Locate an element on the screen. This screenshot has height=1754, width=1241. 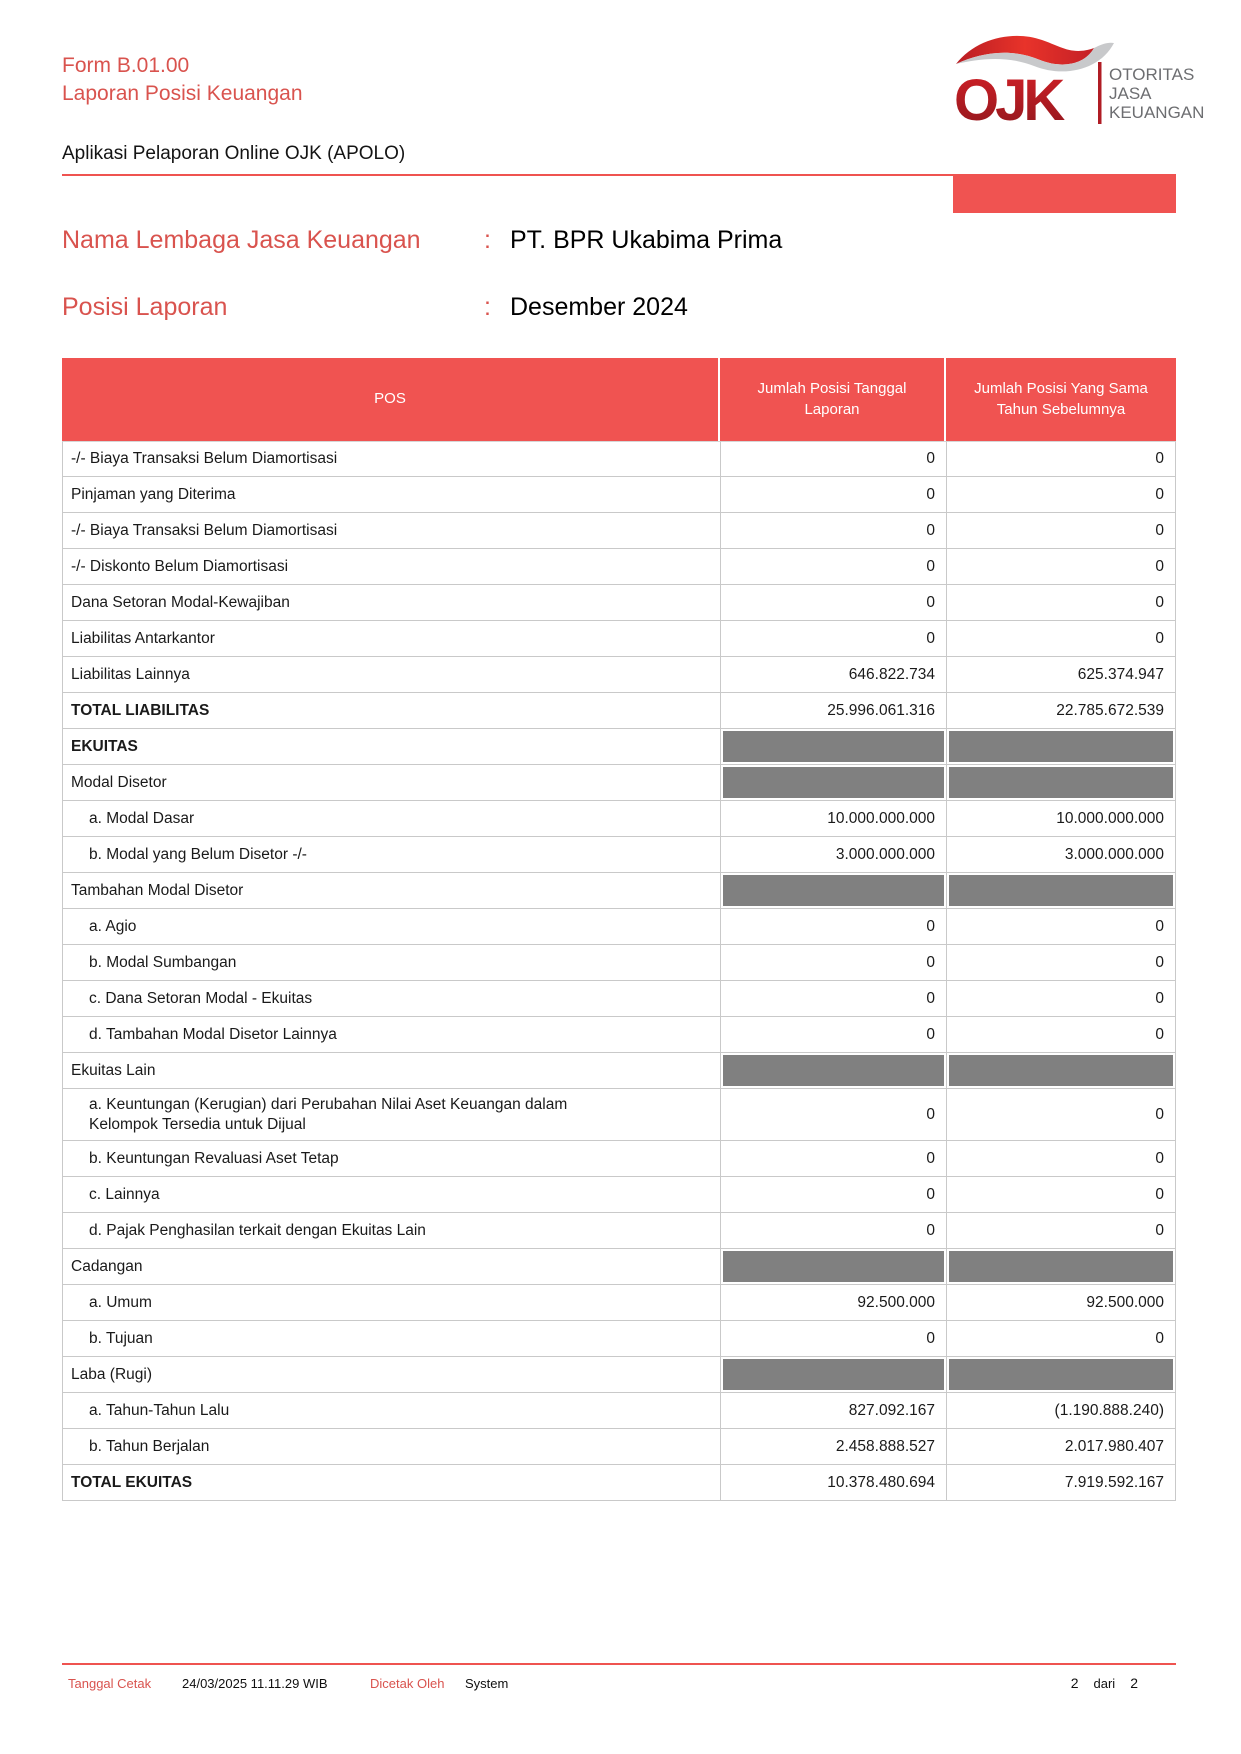
form-title: Laporan Posisi Keuangan is located at coordinates (182, 93).